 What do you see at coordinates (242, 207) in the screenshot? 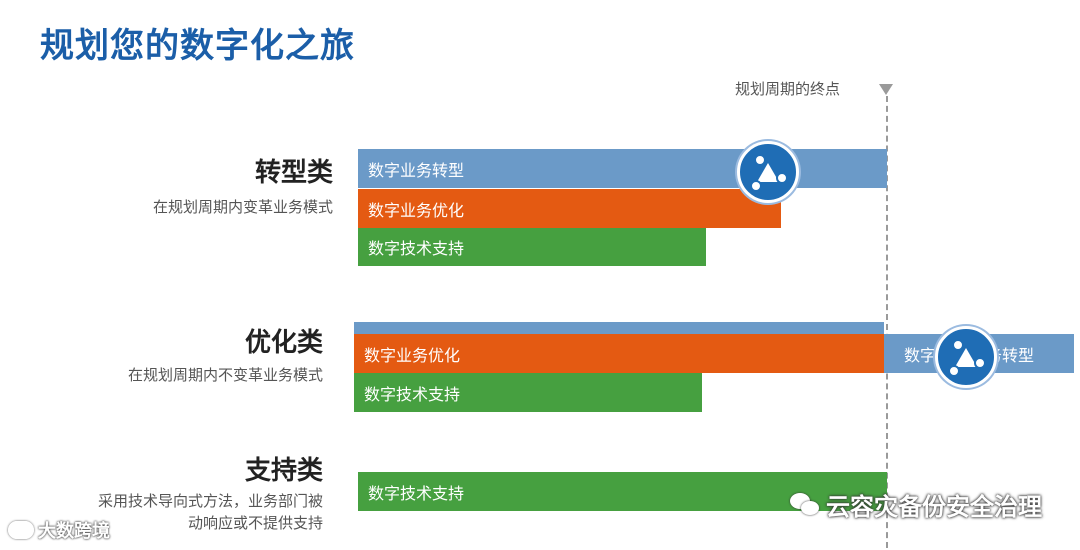
I see `group-desc-transform: 在规划周期内变革业务模式` at bounding box center [242, 207].